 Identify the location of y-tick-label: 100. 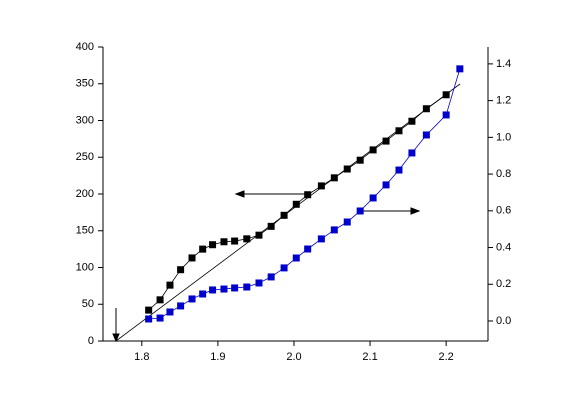
(85, 267).